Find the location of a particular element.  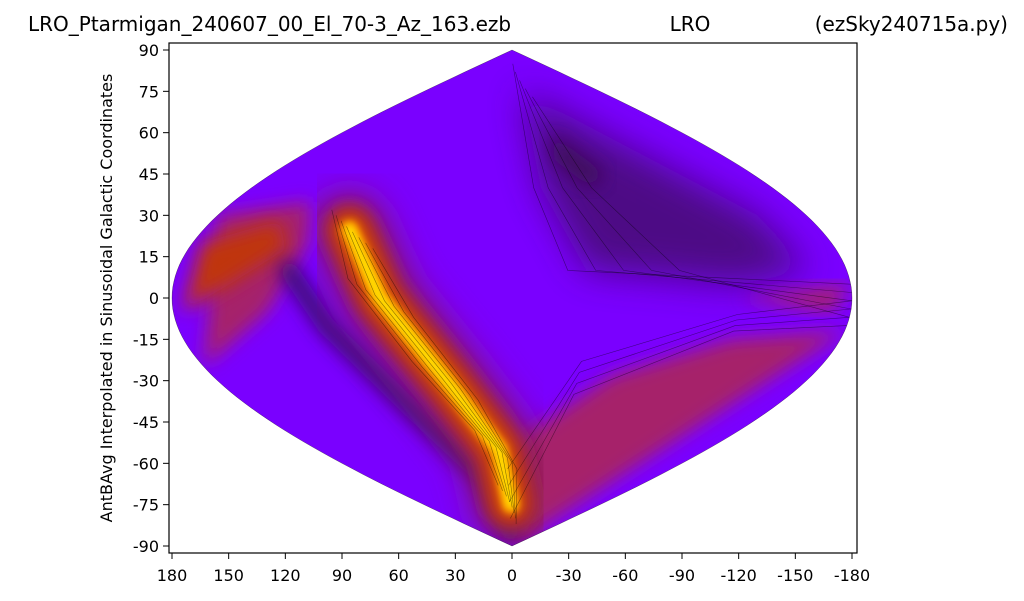

y-tick-label: -30 is located at coordinates (146, 381).